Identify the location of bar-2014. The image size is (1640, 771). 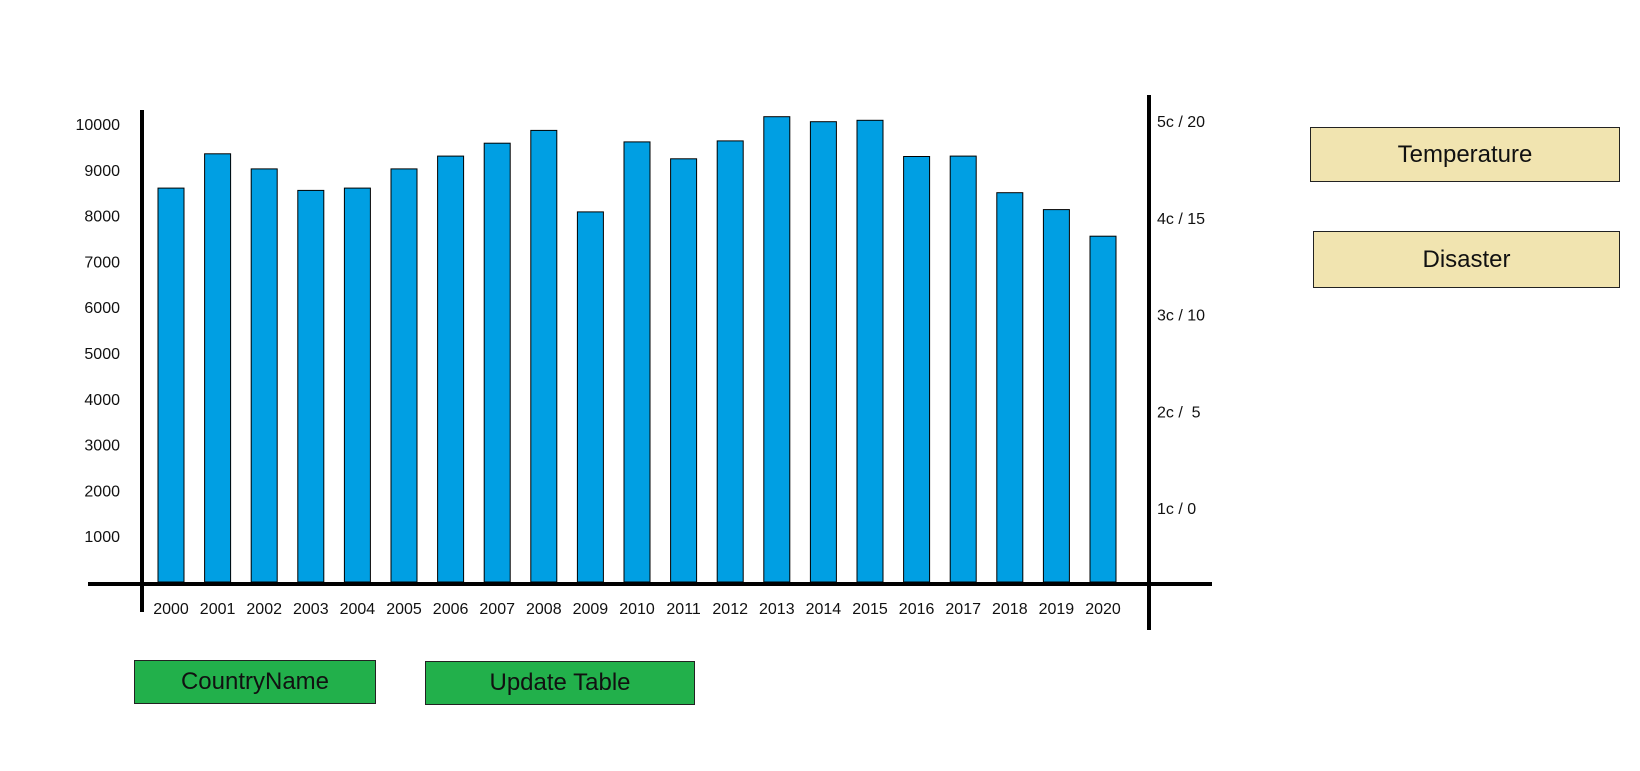
(823, 352).